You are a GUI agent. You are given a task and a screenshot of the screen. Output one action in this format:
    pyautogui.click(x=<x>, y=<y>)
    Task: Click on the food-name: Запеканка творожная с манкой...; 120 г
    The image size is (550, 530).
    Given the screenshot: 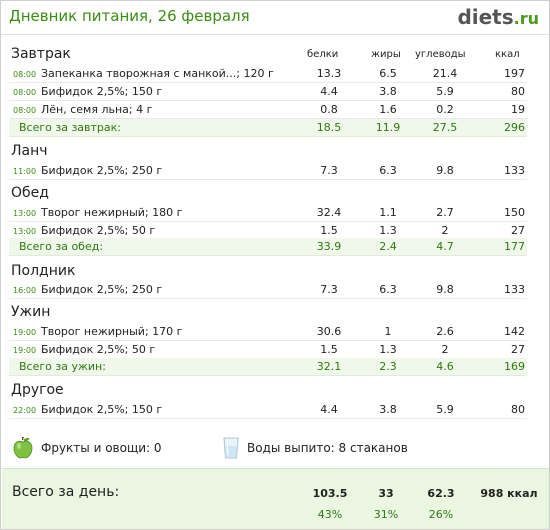 What is the action you would take?
    pyautogui.click(x=157, y=73)
    